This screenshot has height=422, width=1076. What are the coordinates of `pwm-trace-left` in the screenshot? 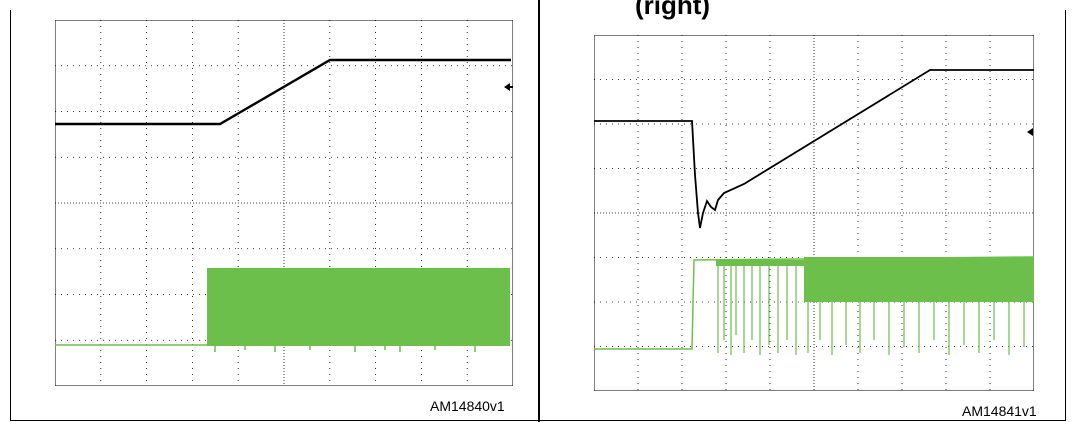 It's located at (282, 310).